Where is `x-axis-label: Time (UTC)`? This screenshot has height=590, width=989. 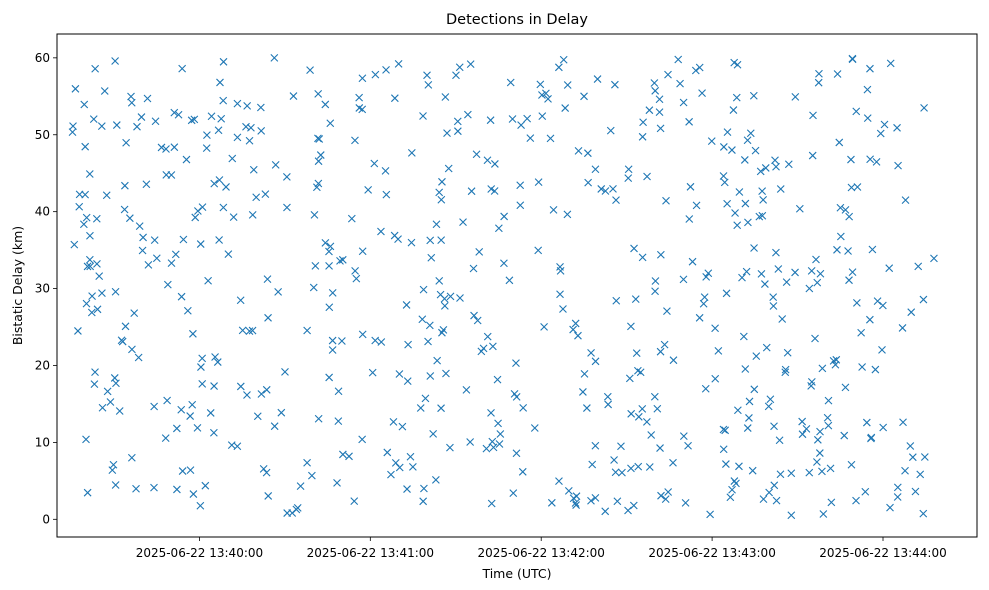 x-axis-label: Time (UTC) is located at coordinates (516, 573).